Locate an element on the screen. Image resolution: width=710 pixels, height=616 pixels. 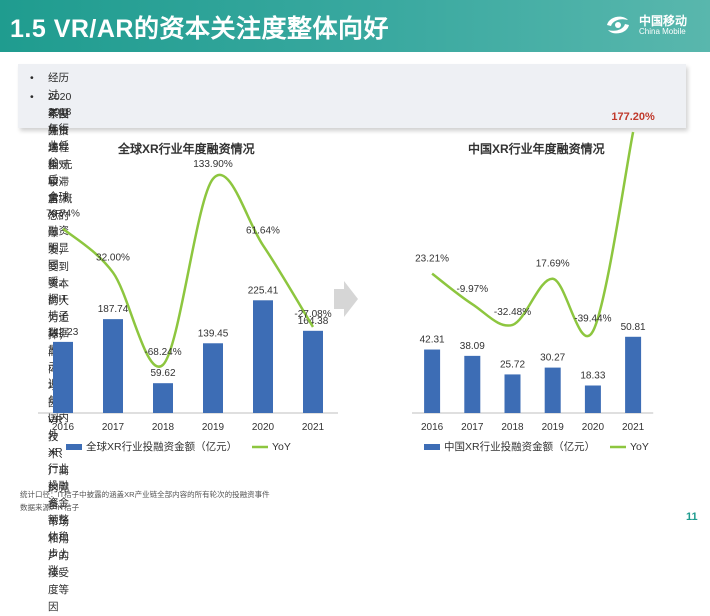
yoy-point-label: 61.64% is located at coordinates (263, 230).